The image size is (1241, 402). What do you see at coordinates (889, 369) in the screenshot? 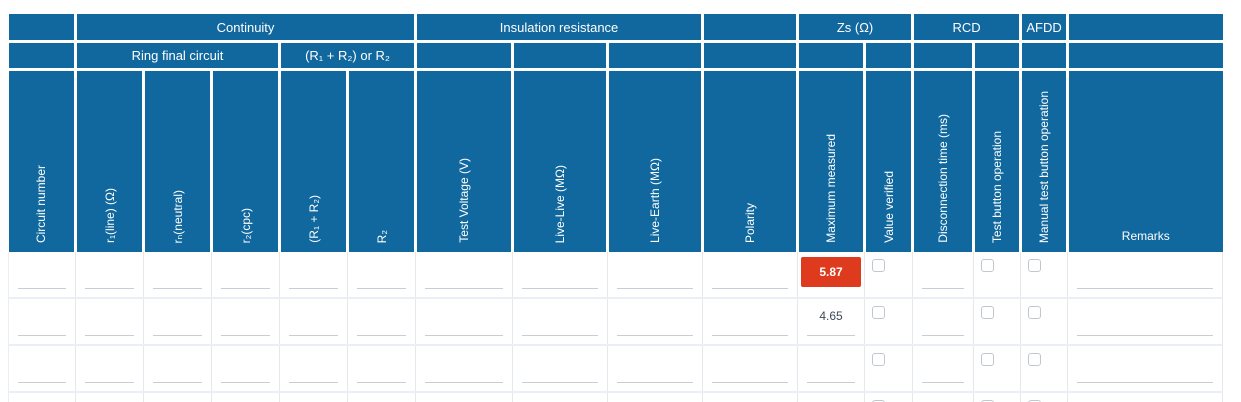
I see `cell-value-verified` at bounding box center [889, 369].